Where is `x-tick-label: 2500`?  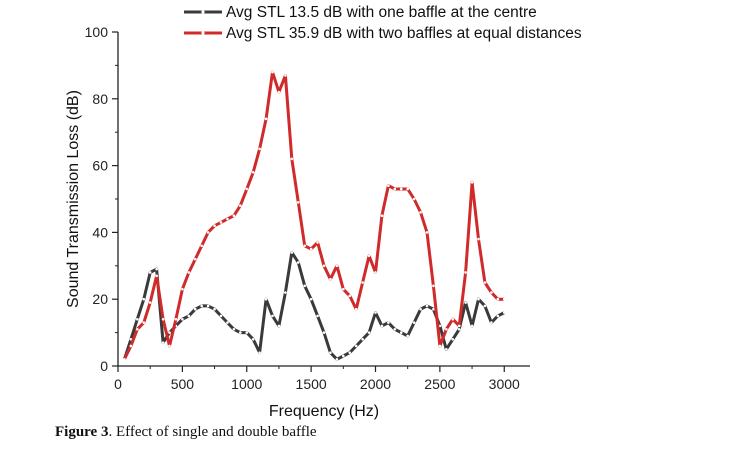 x-tick-label: 2500 is located at coordinates (439, 384).